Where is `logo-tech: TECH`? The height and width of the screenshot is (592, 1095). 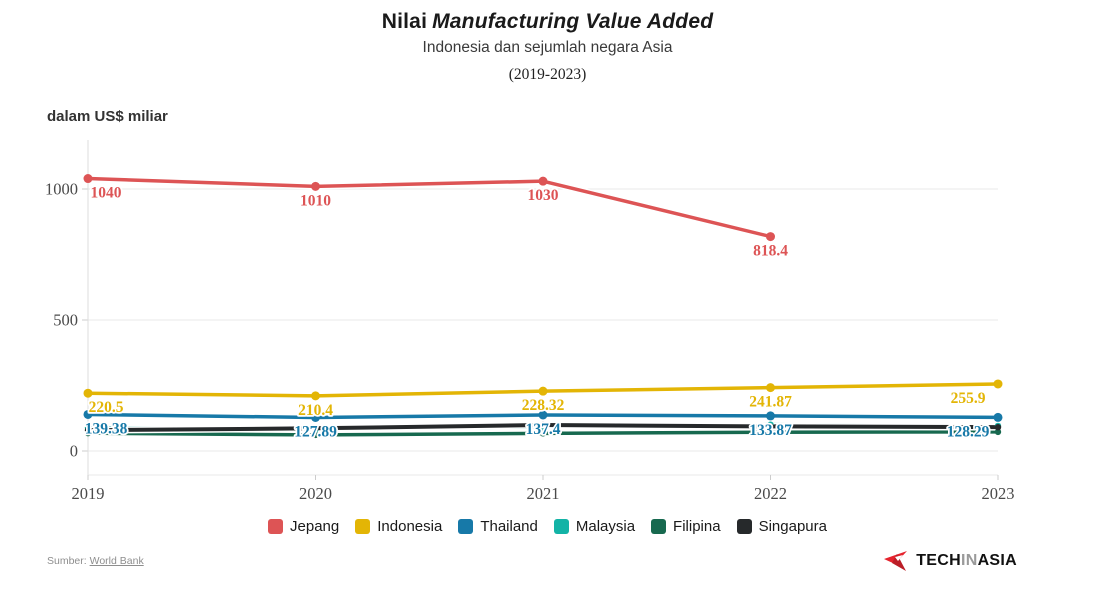
logo-tech: TECH is located at coordinates (938, 560).